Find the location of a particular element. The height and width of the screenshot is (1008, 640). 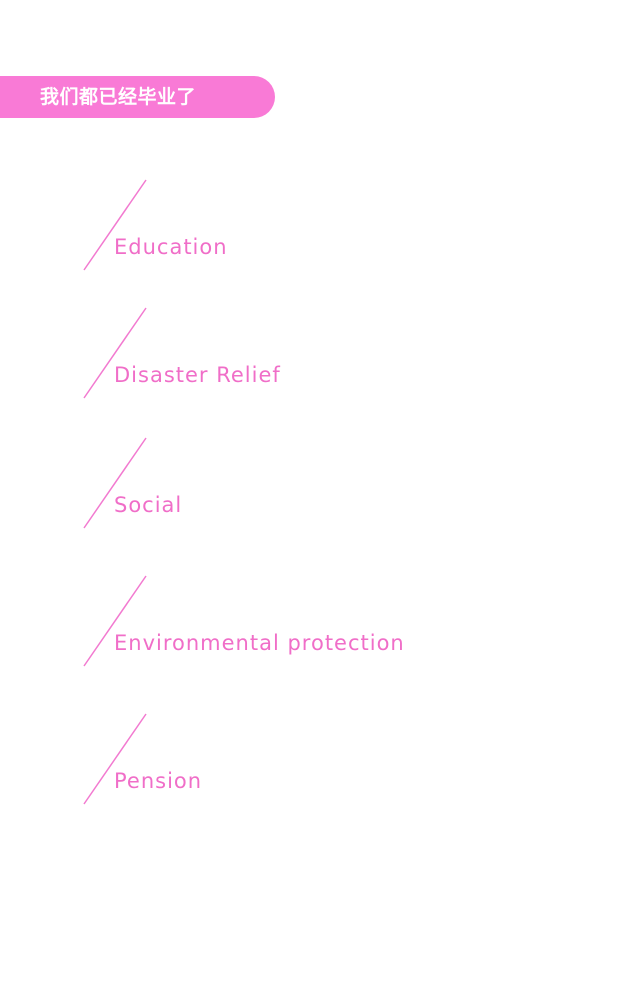

header-banner: 我们都已经毕业了 is located at coordinates (137, 97).